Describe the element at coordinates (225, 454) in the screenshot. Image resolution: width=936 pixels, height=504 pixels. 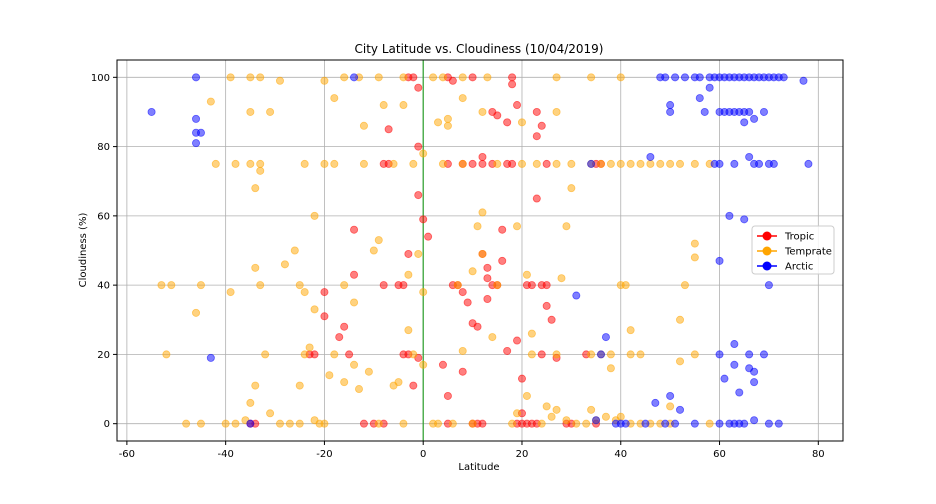
I see `x-tick-label: -40` at that location.